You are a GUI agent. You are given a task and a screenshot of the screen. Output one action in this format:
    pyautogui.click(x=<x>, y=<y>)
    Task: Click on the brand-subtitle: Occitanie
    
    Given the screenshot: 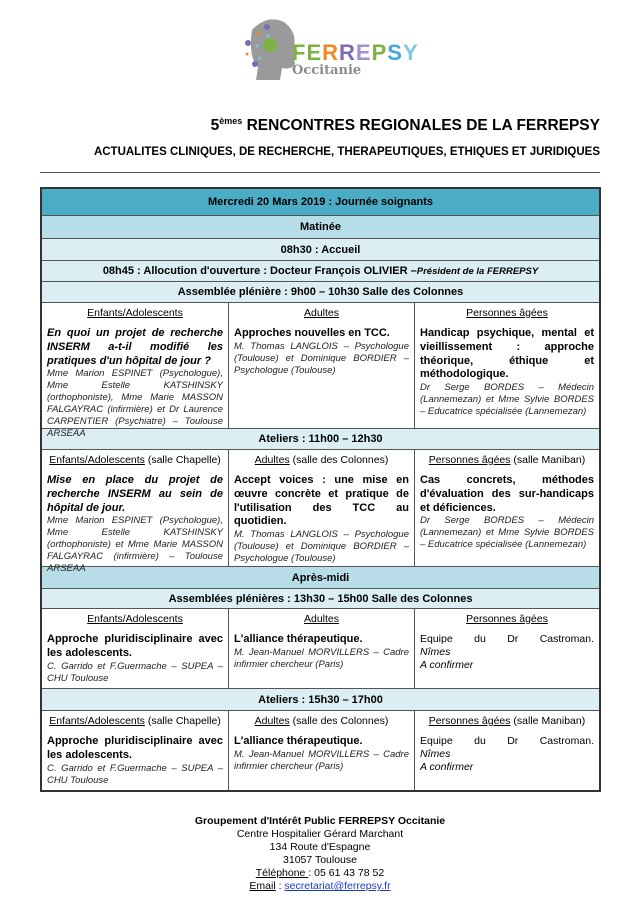 What is the action you would take?
    pyautogui.click(x=327, y=70)
    